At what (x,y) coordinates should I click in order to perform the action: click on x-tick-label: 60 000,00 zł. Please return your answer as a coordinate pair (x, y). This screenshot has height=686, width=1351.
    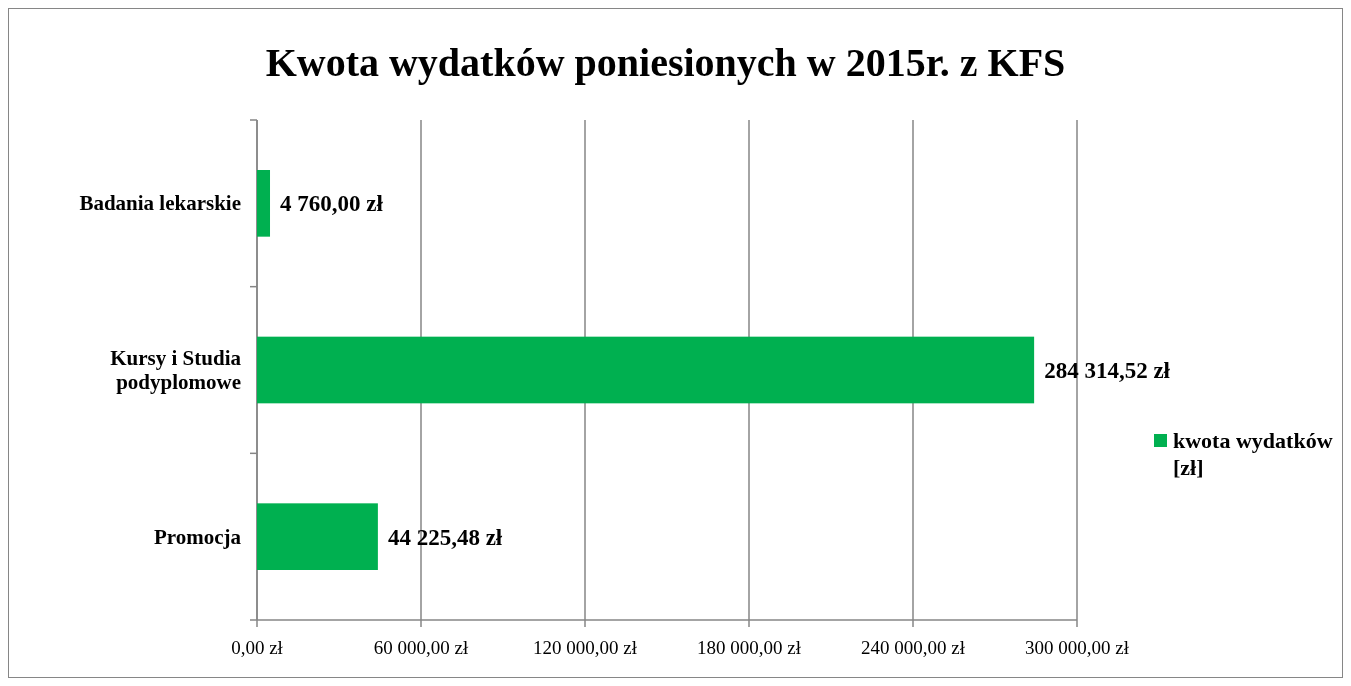
    Looking at the image, I should click on (421, 647).